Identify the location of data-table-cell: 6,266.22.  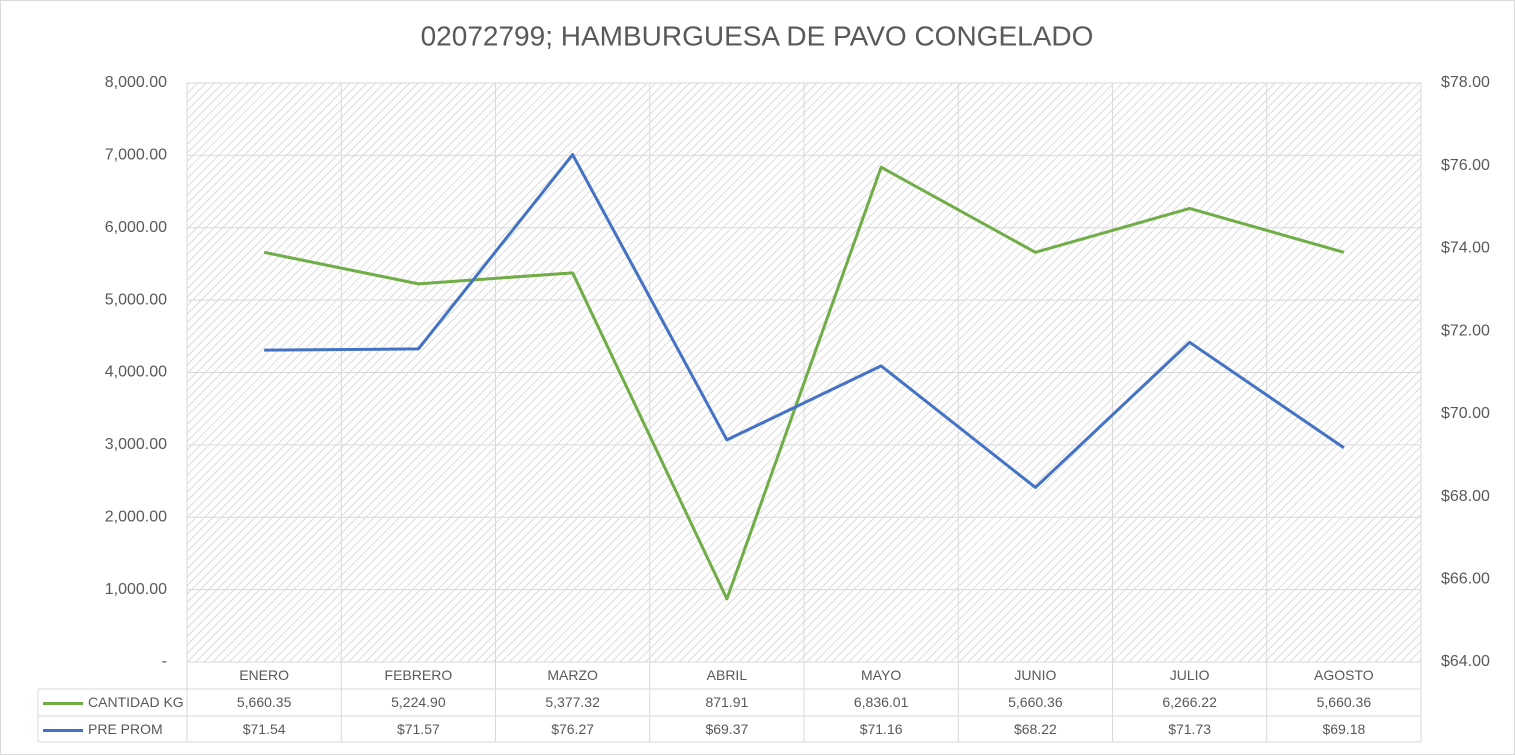
(1189, 702).